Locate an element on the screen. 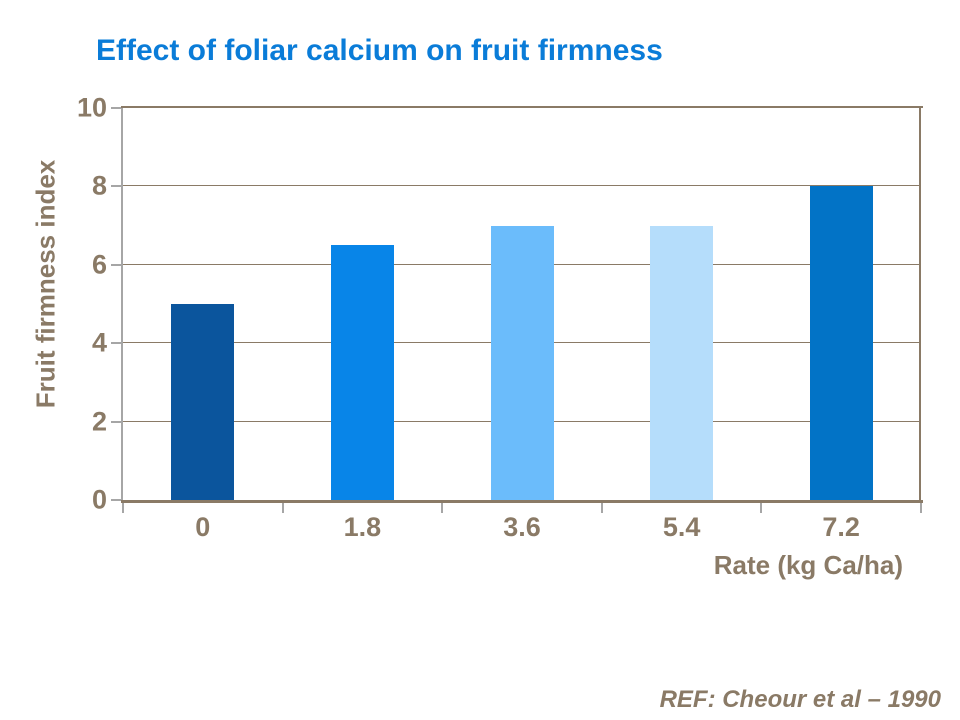 This screenshot has height=720, width=960. plot-border-right is located at coordinates (920, 304).